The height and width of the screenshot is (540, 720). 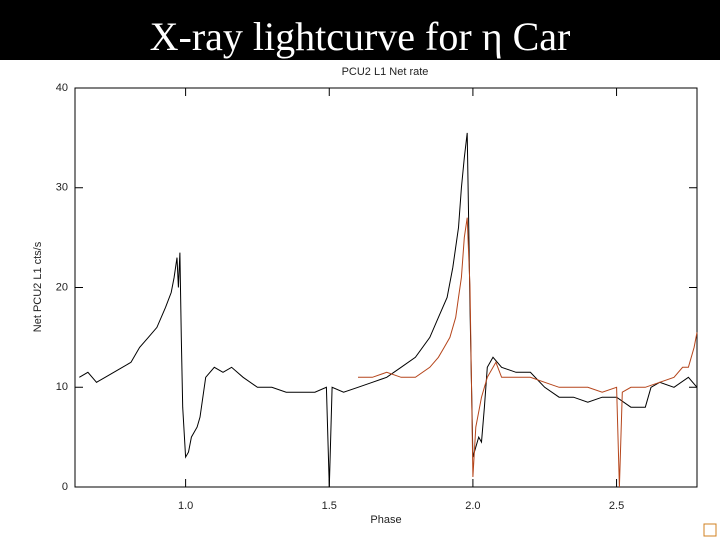 I want to click on chart-title: PCU2 L1 Net rate, so click(x=385, y=72).